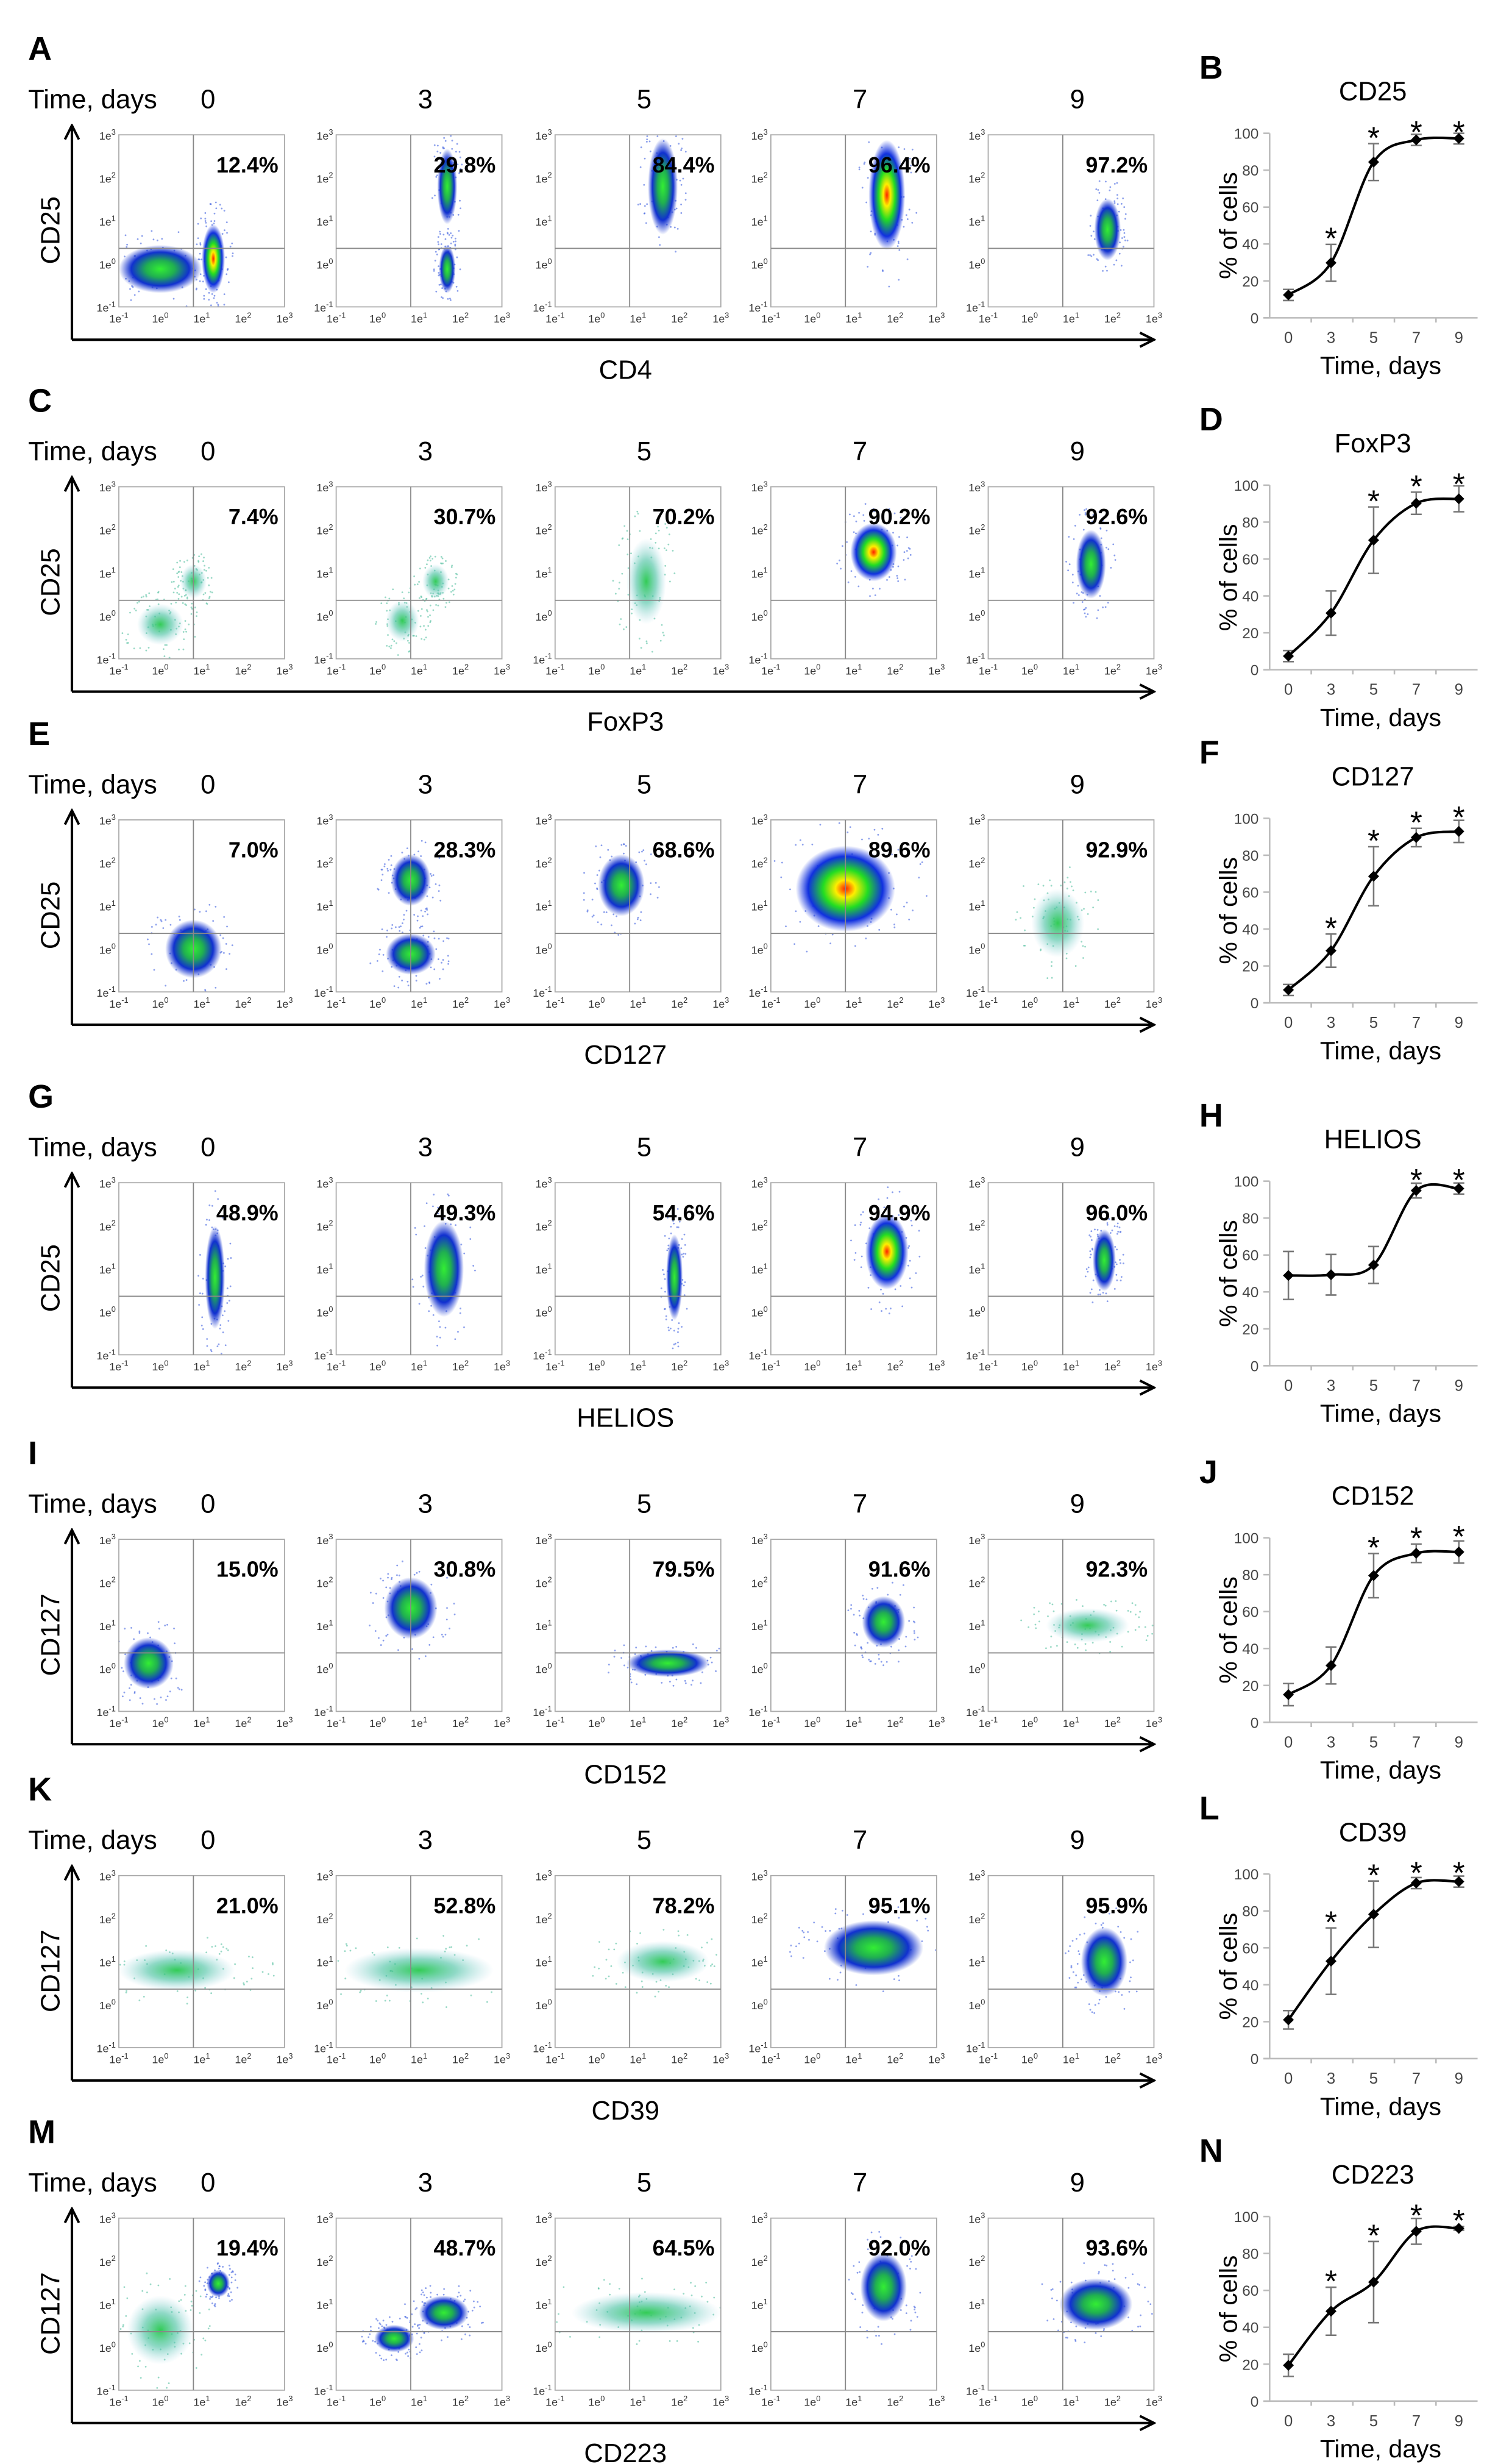 The image size is (1512, 2464). Describe the element at coordinates (757, 992) in the screenshot. I see `y-tick-label: 1e-1` at that location.